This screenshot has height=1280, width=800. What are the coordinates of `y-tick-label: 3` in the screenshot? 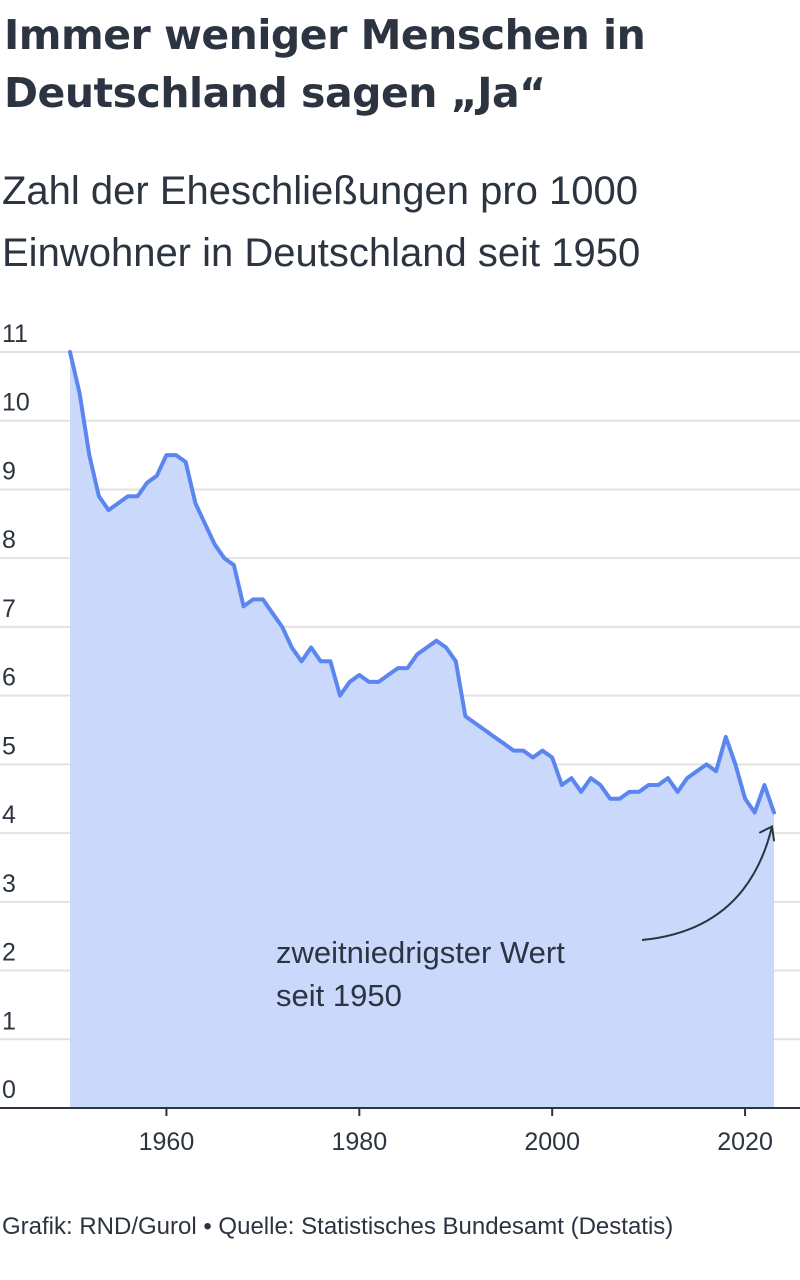 It's located at (9, 884).